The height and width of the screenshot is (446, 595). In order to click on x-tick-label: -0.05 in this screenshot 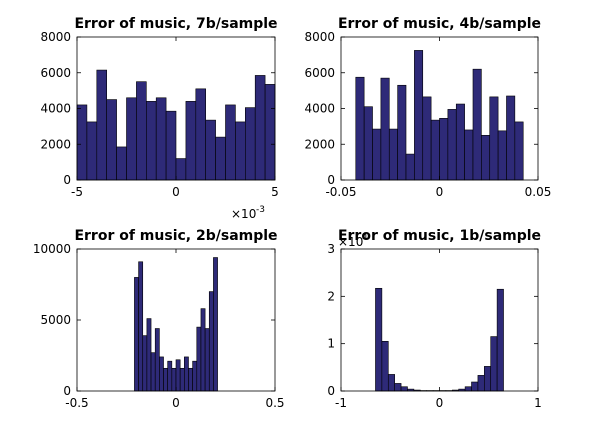, I will do `click(340, 192)`.